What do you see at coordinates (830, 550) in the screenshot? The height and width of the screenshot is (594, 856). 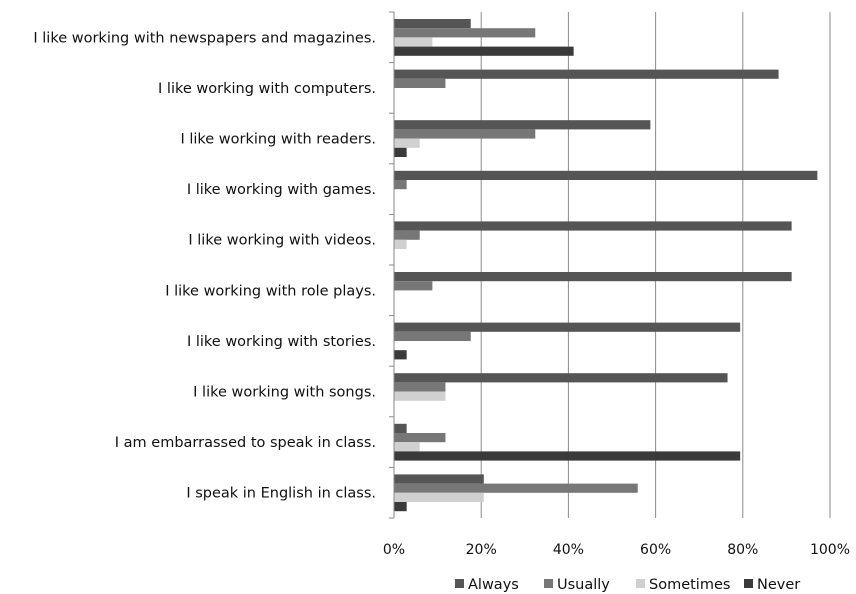 I see `x-tick-label: 100%` at bounding box center [830, 550].